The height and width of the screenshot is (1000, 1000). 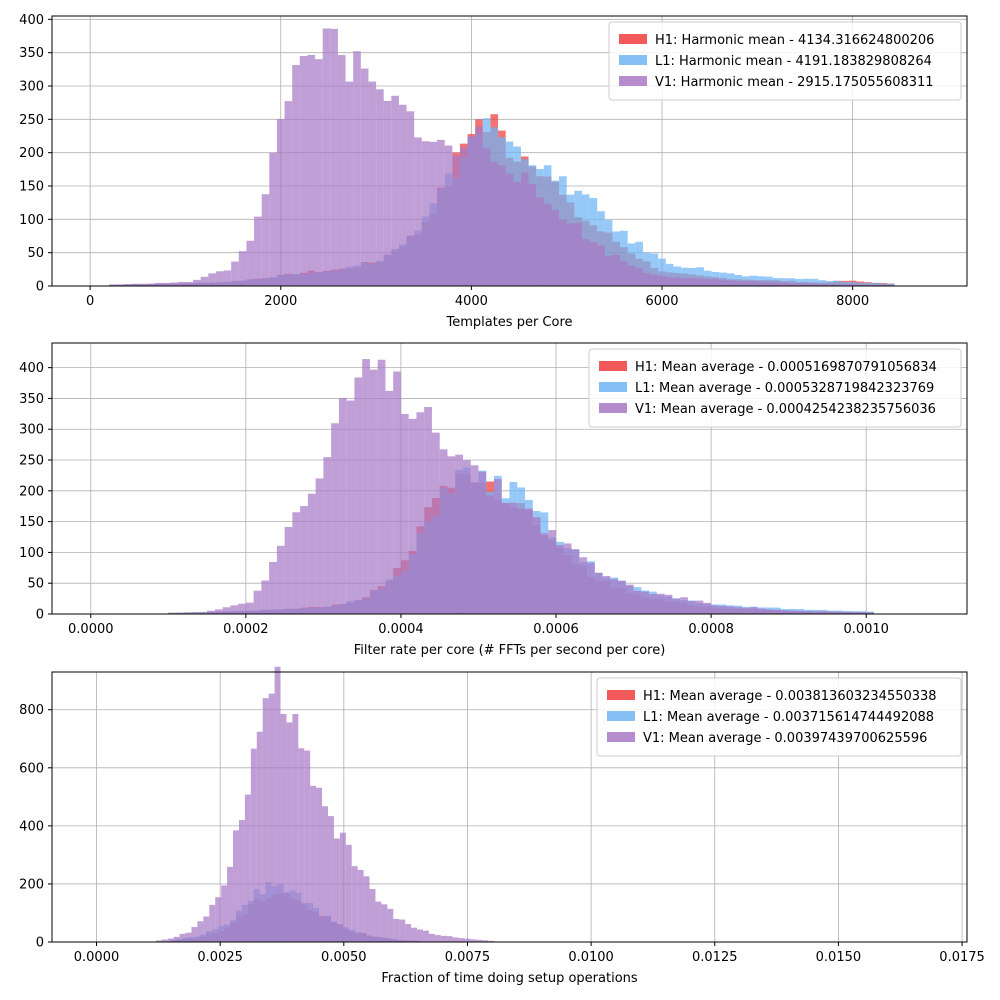 What do you see at coordinates (31, 20) in the screenshot?
I see `templates-y-tick-label: 400` at bounding box center [31, 20].